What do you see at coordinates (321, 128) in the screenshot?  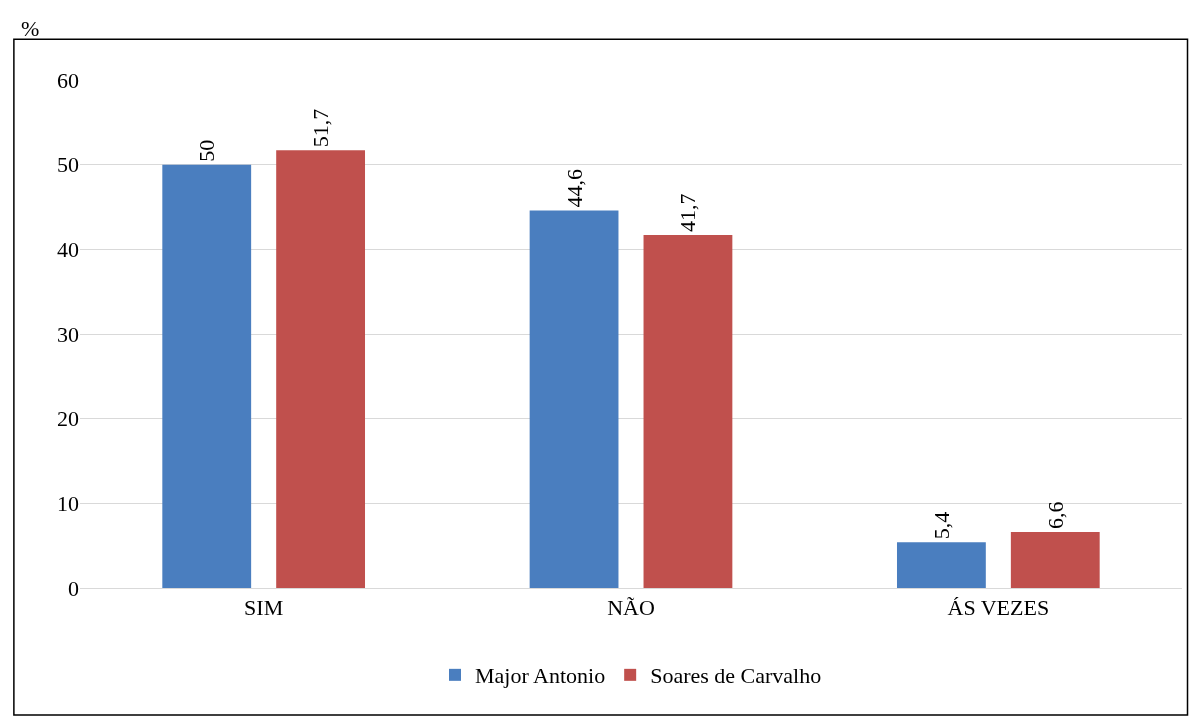 I see `data-label: 51,7` at bounding box center [321, 128].